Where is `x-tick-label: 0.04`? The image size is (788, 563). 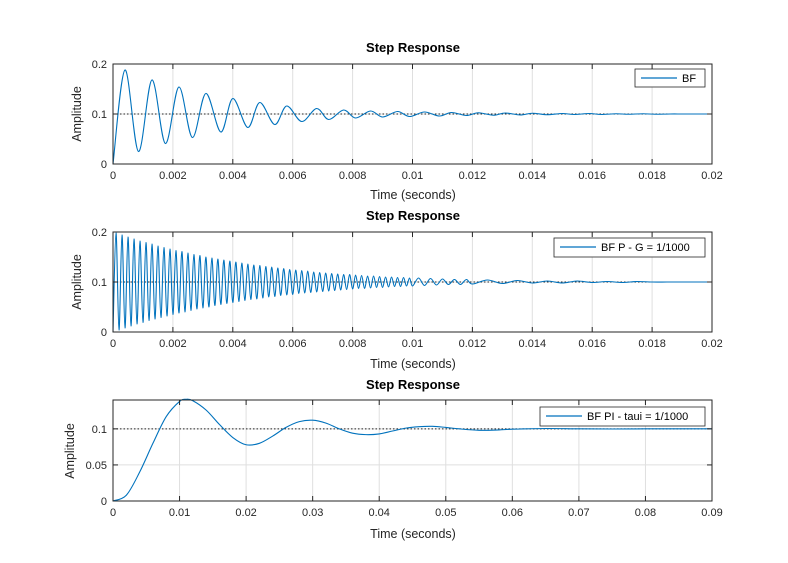 x-tick-label: 0.04 is located at coordinates (379, 513).